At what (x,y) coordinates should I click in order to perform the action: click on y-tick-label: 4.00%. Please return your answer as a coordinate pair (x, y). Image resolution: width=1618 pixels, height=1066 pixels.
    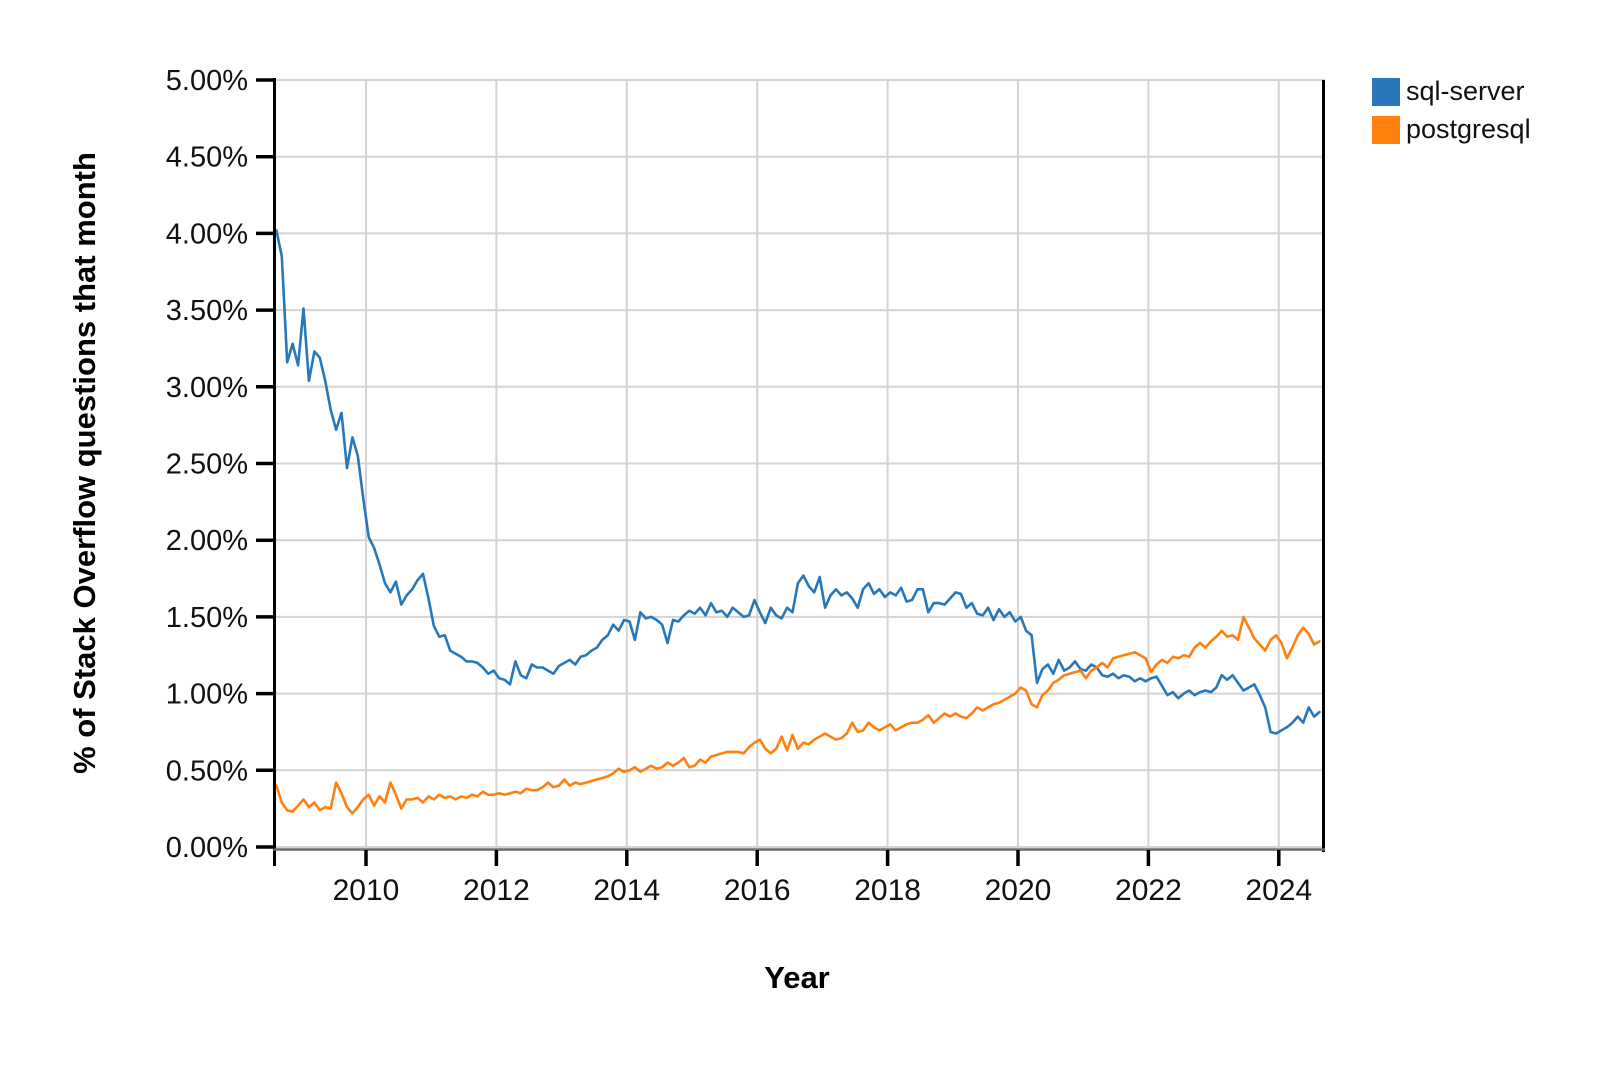
    Looking at the image, I should click on (207, 234).